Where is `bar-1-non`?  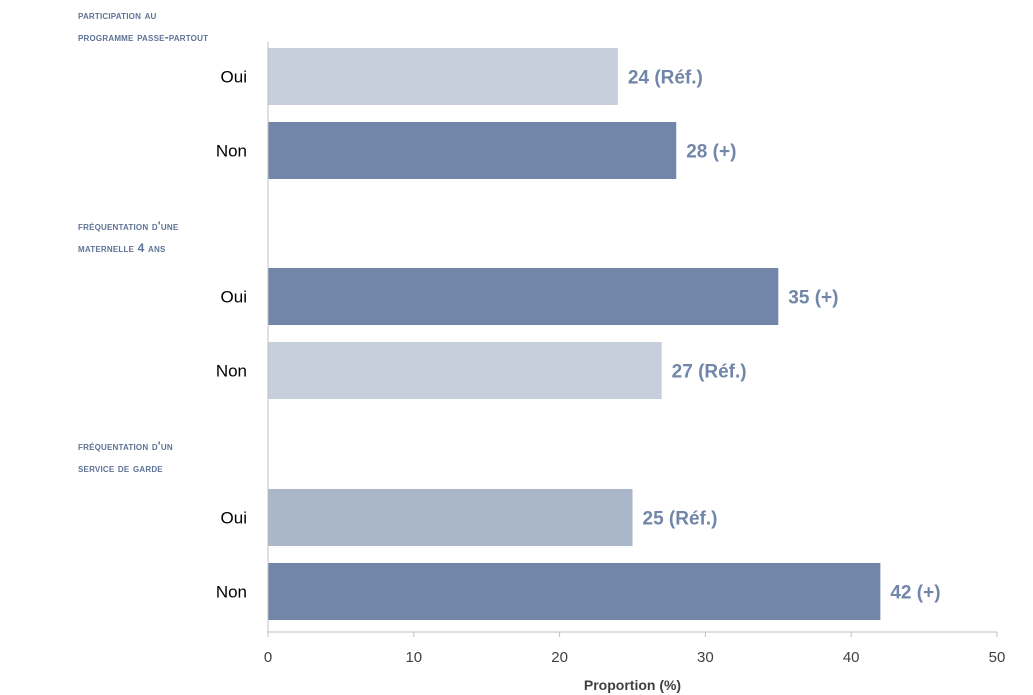 bar-1-non is located at coordinates (472, 150).